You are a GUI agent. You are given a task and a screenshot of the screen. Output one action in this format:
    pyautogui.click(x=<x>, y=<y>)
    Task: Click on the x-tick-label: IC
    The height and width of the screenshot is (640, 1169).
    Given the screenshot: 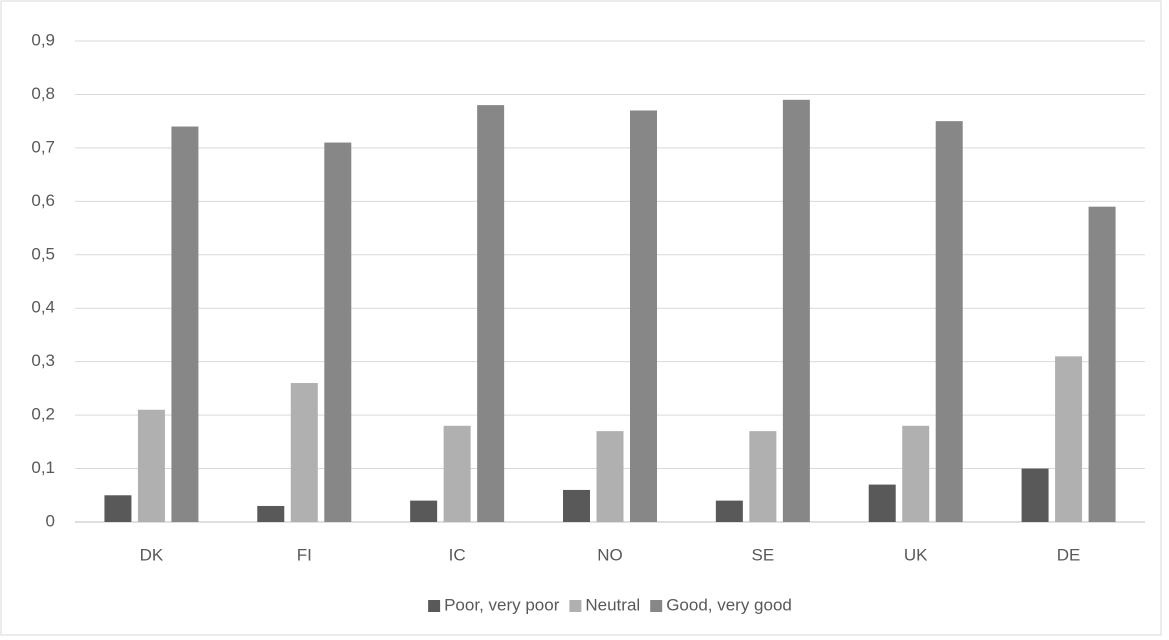 What is the action you would take?
    pyautogui.click(x=457, y=554)
    